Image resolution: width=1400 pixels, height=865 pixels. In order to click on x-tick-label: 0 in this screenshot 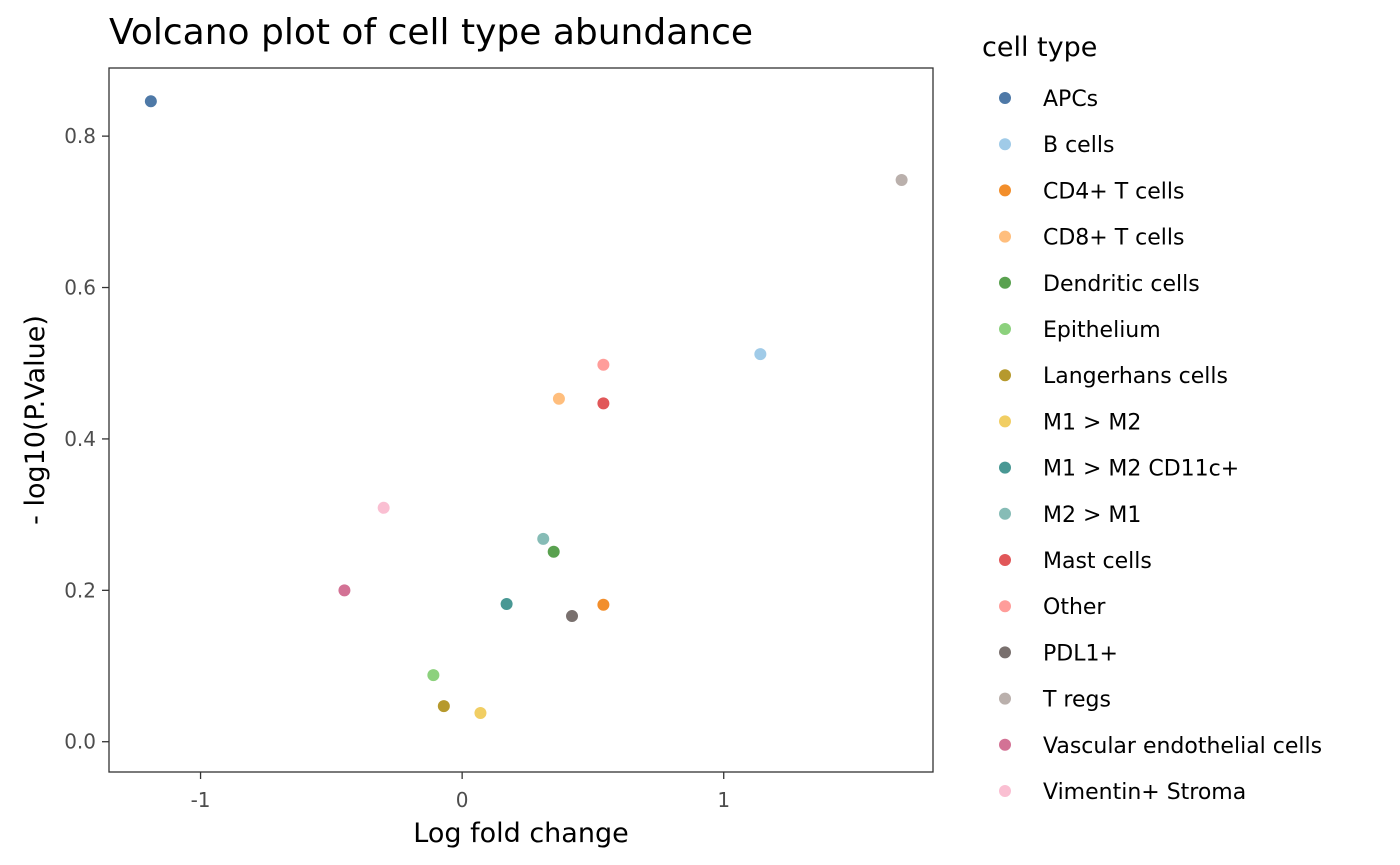, I will do `click(462, 800)`.